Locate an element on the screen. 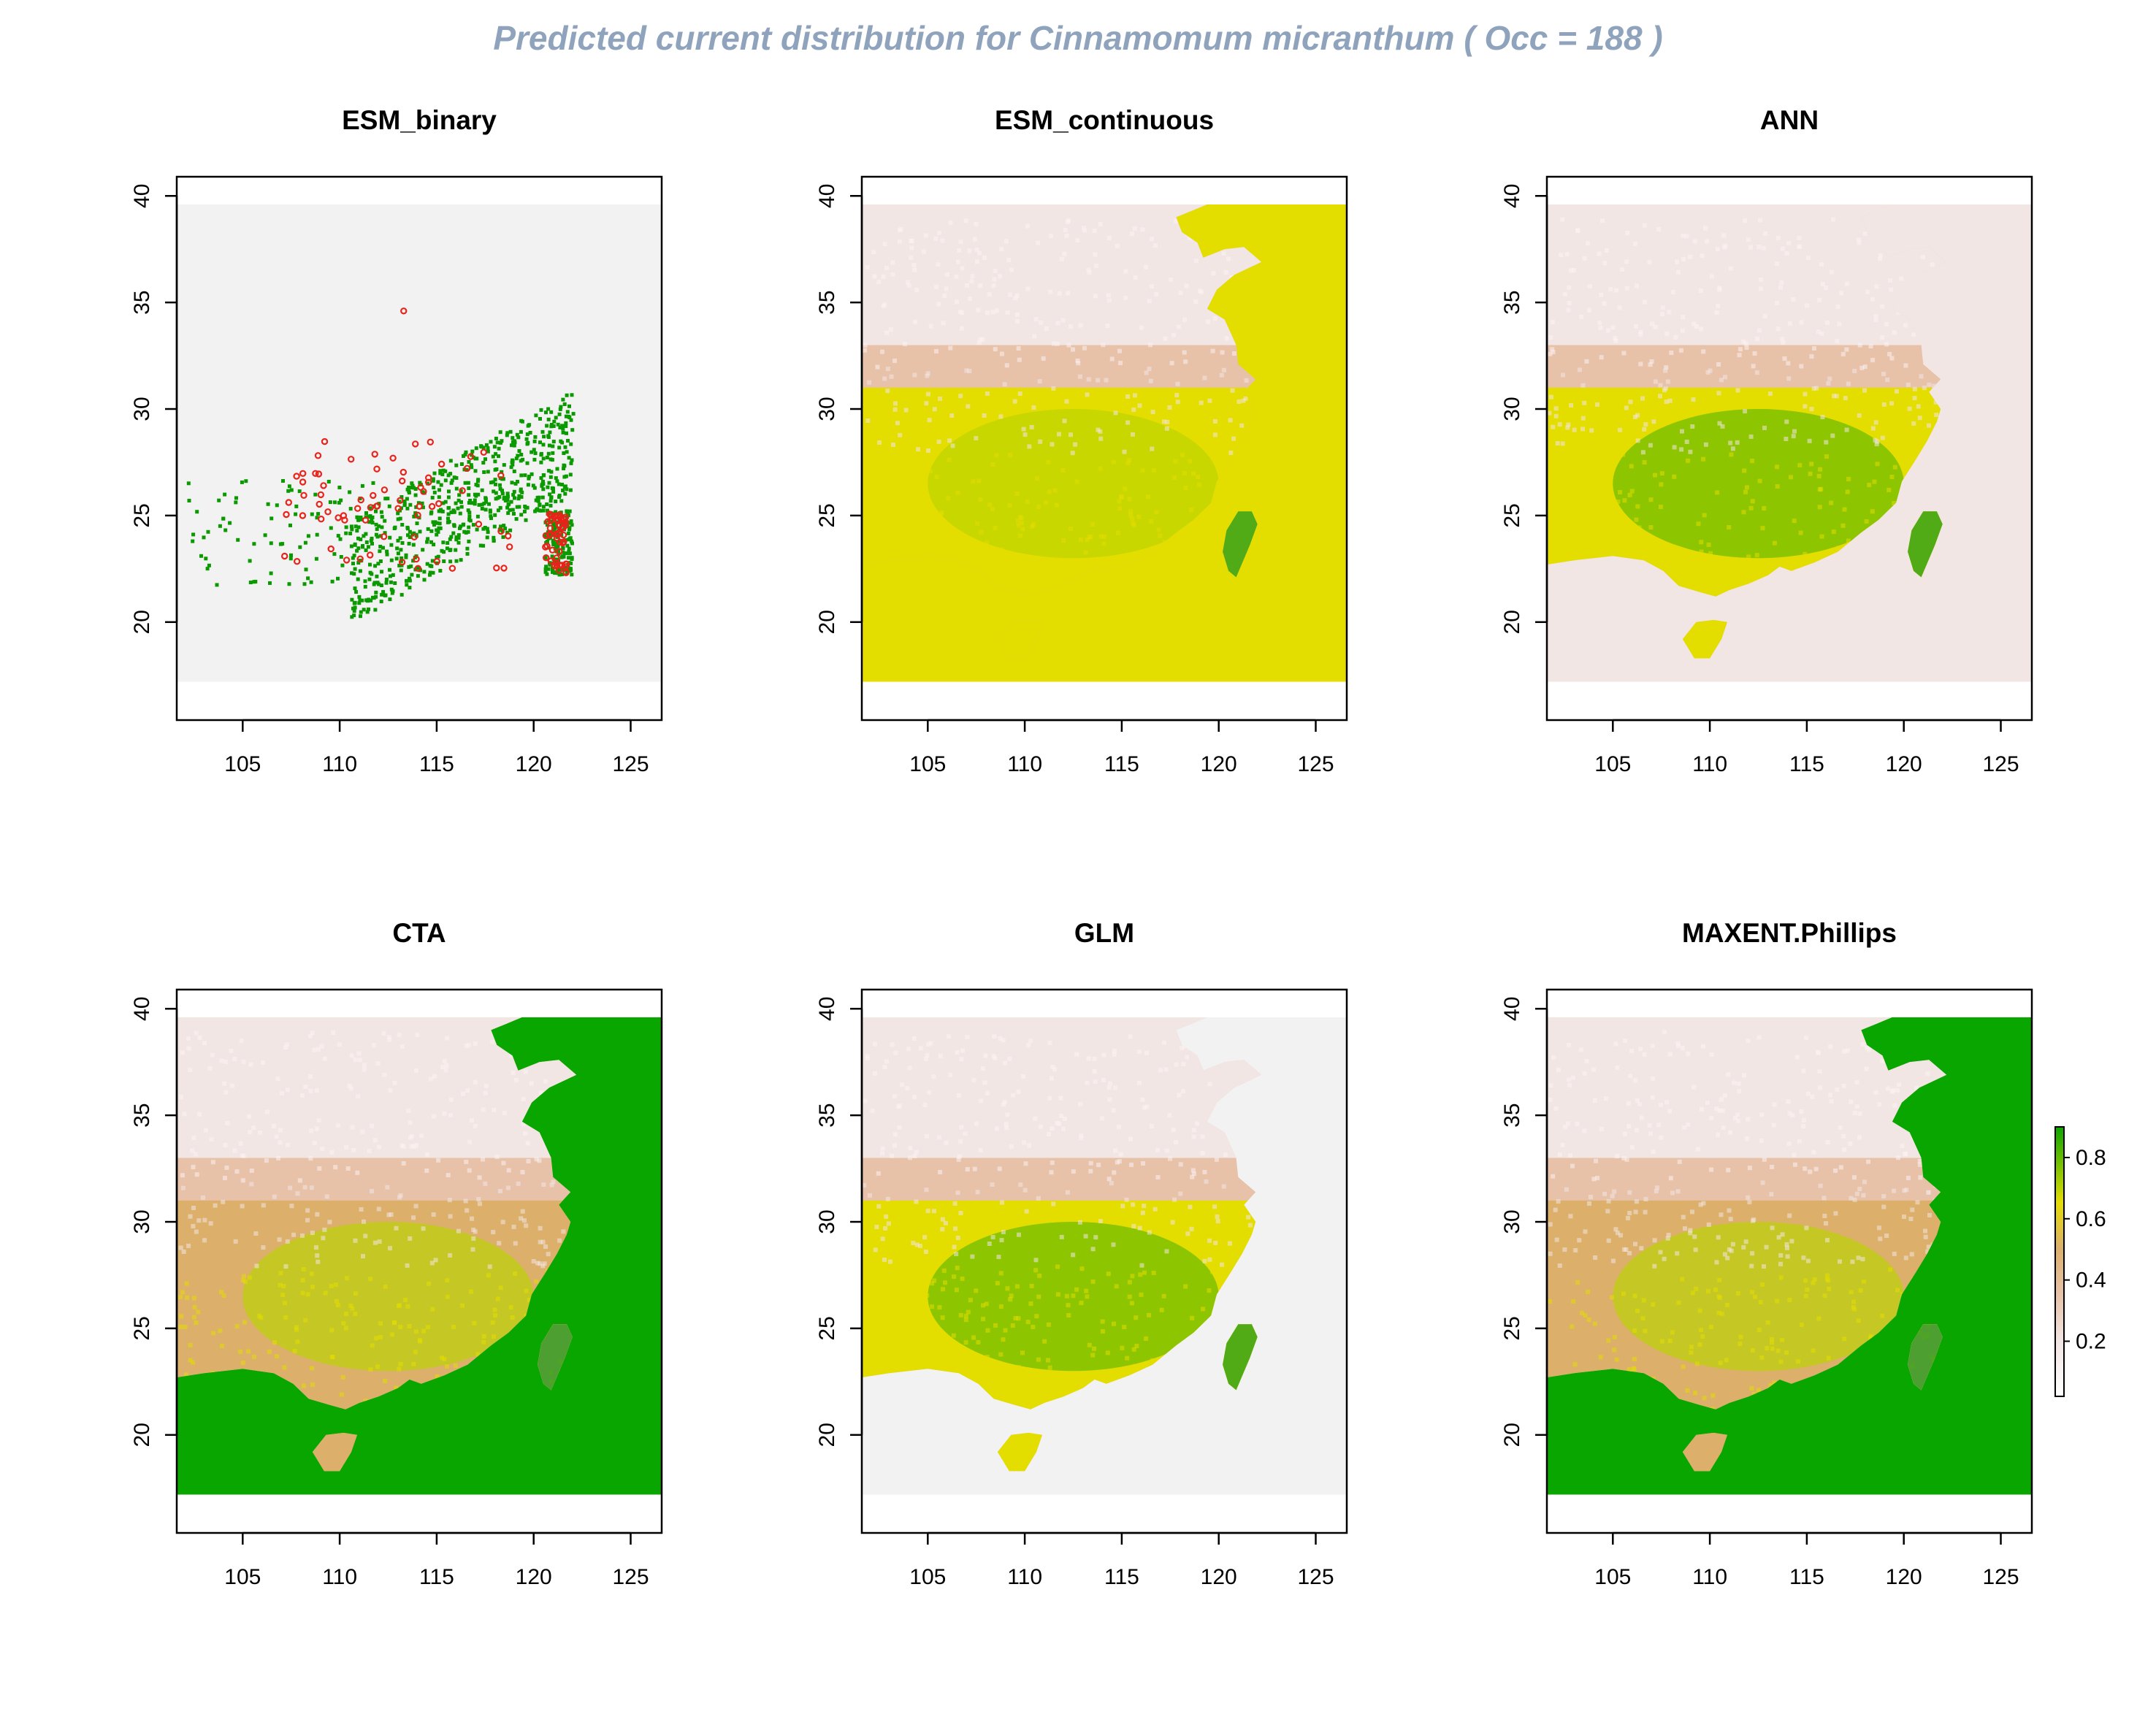 Image resolution: width=2156 pixels, height=1725 pixels. presence-cells is located at coordinates (381, 506).